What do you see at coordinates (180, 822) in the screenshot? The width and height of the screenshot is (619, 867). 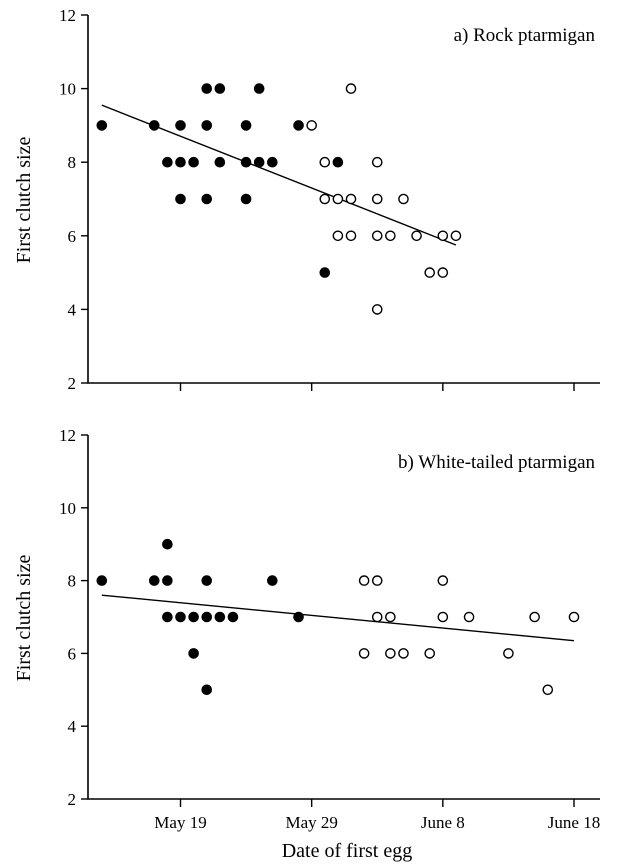 I see `x-tick-label: May 19` at bounding box center [180, 822].